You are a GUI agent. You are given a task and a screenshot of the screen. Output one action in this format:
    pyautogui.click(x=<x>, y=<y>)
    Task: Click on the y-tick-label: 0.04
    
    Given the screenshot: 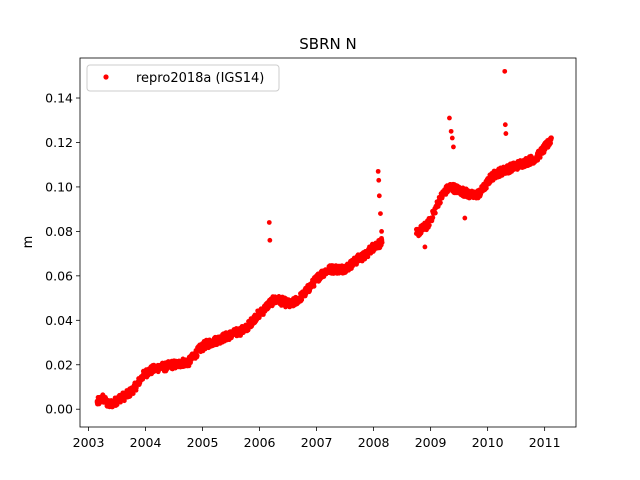 What is the action you would take?
    pyautogui.click(x=59, y=320)
    